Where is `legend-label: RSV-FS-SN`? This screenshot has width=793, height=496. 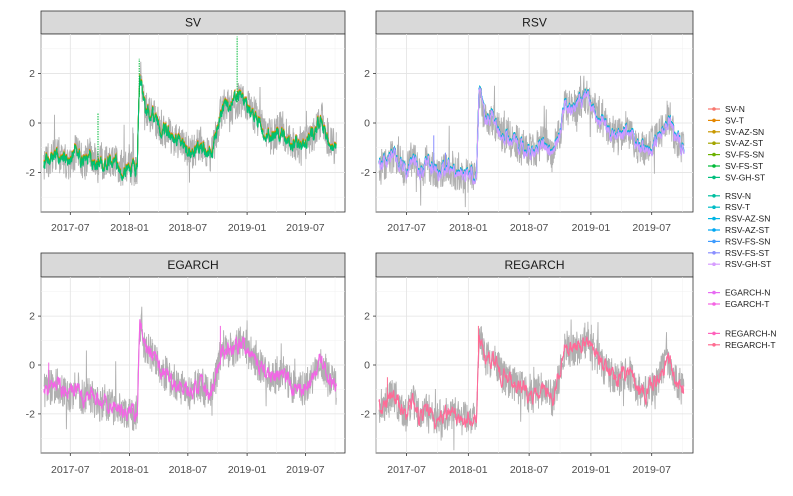 legend-label: RSV-FS-SN is located at coordinates (747, 241).